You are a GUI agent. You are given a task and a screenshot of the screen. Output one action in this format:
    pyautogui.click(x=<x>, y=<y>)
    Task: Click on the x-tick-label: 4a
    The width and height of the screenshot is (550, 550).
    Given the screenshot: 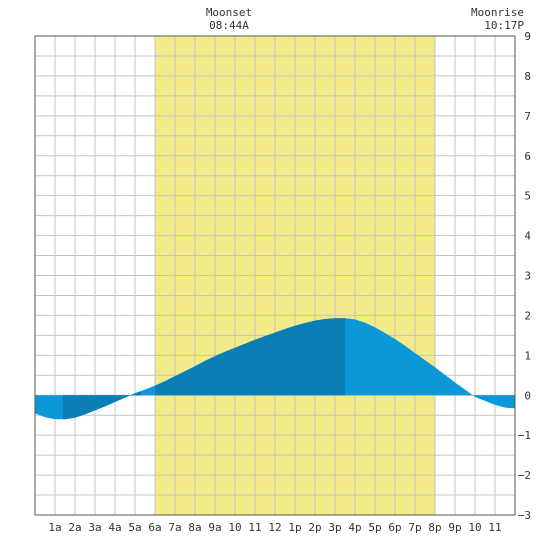 What is the action you would take?
    pyautogui.click(x=114, y=527)
    